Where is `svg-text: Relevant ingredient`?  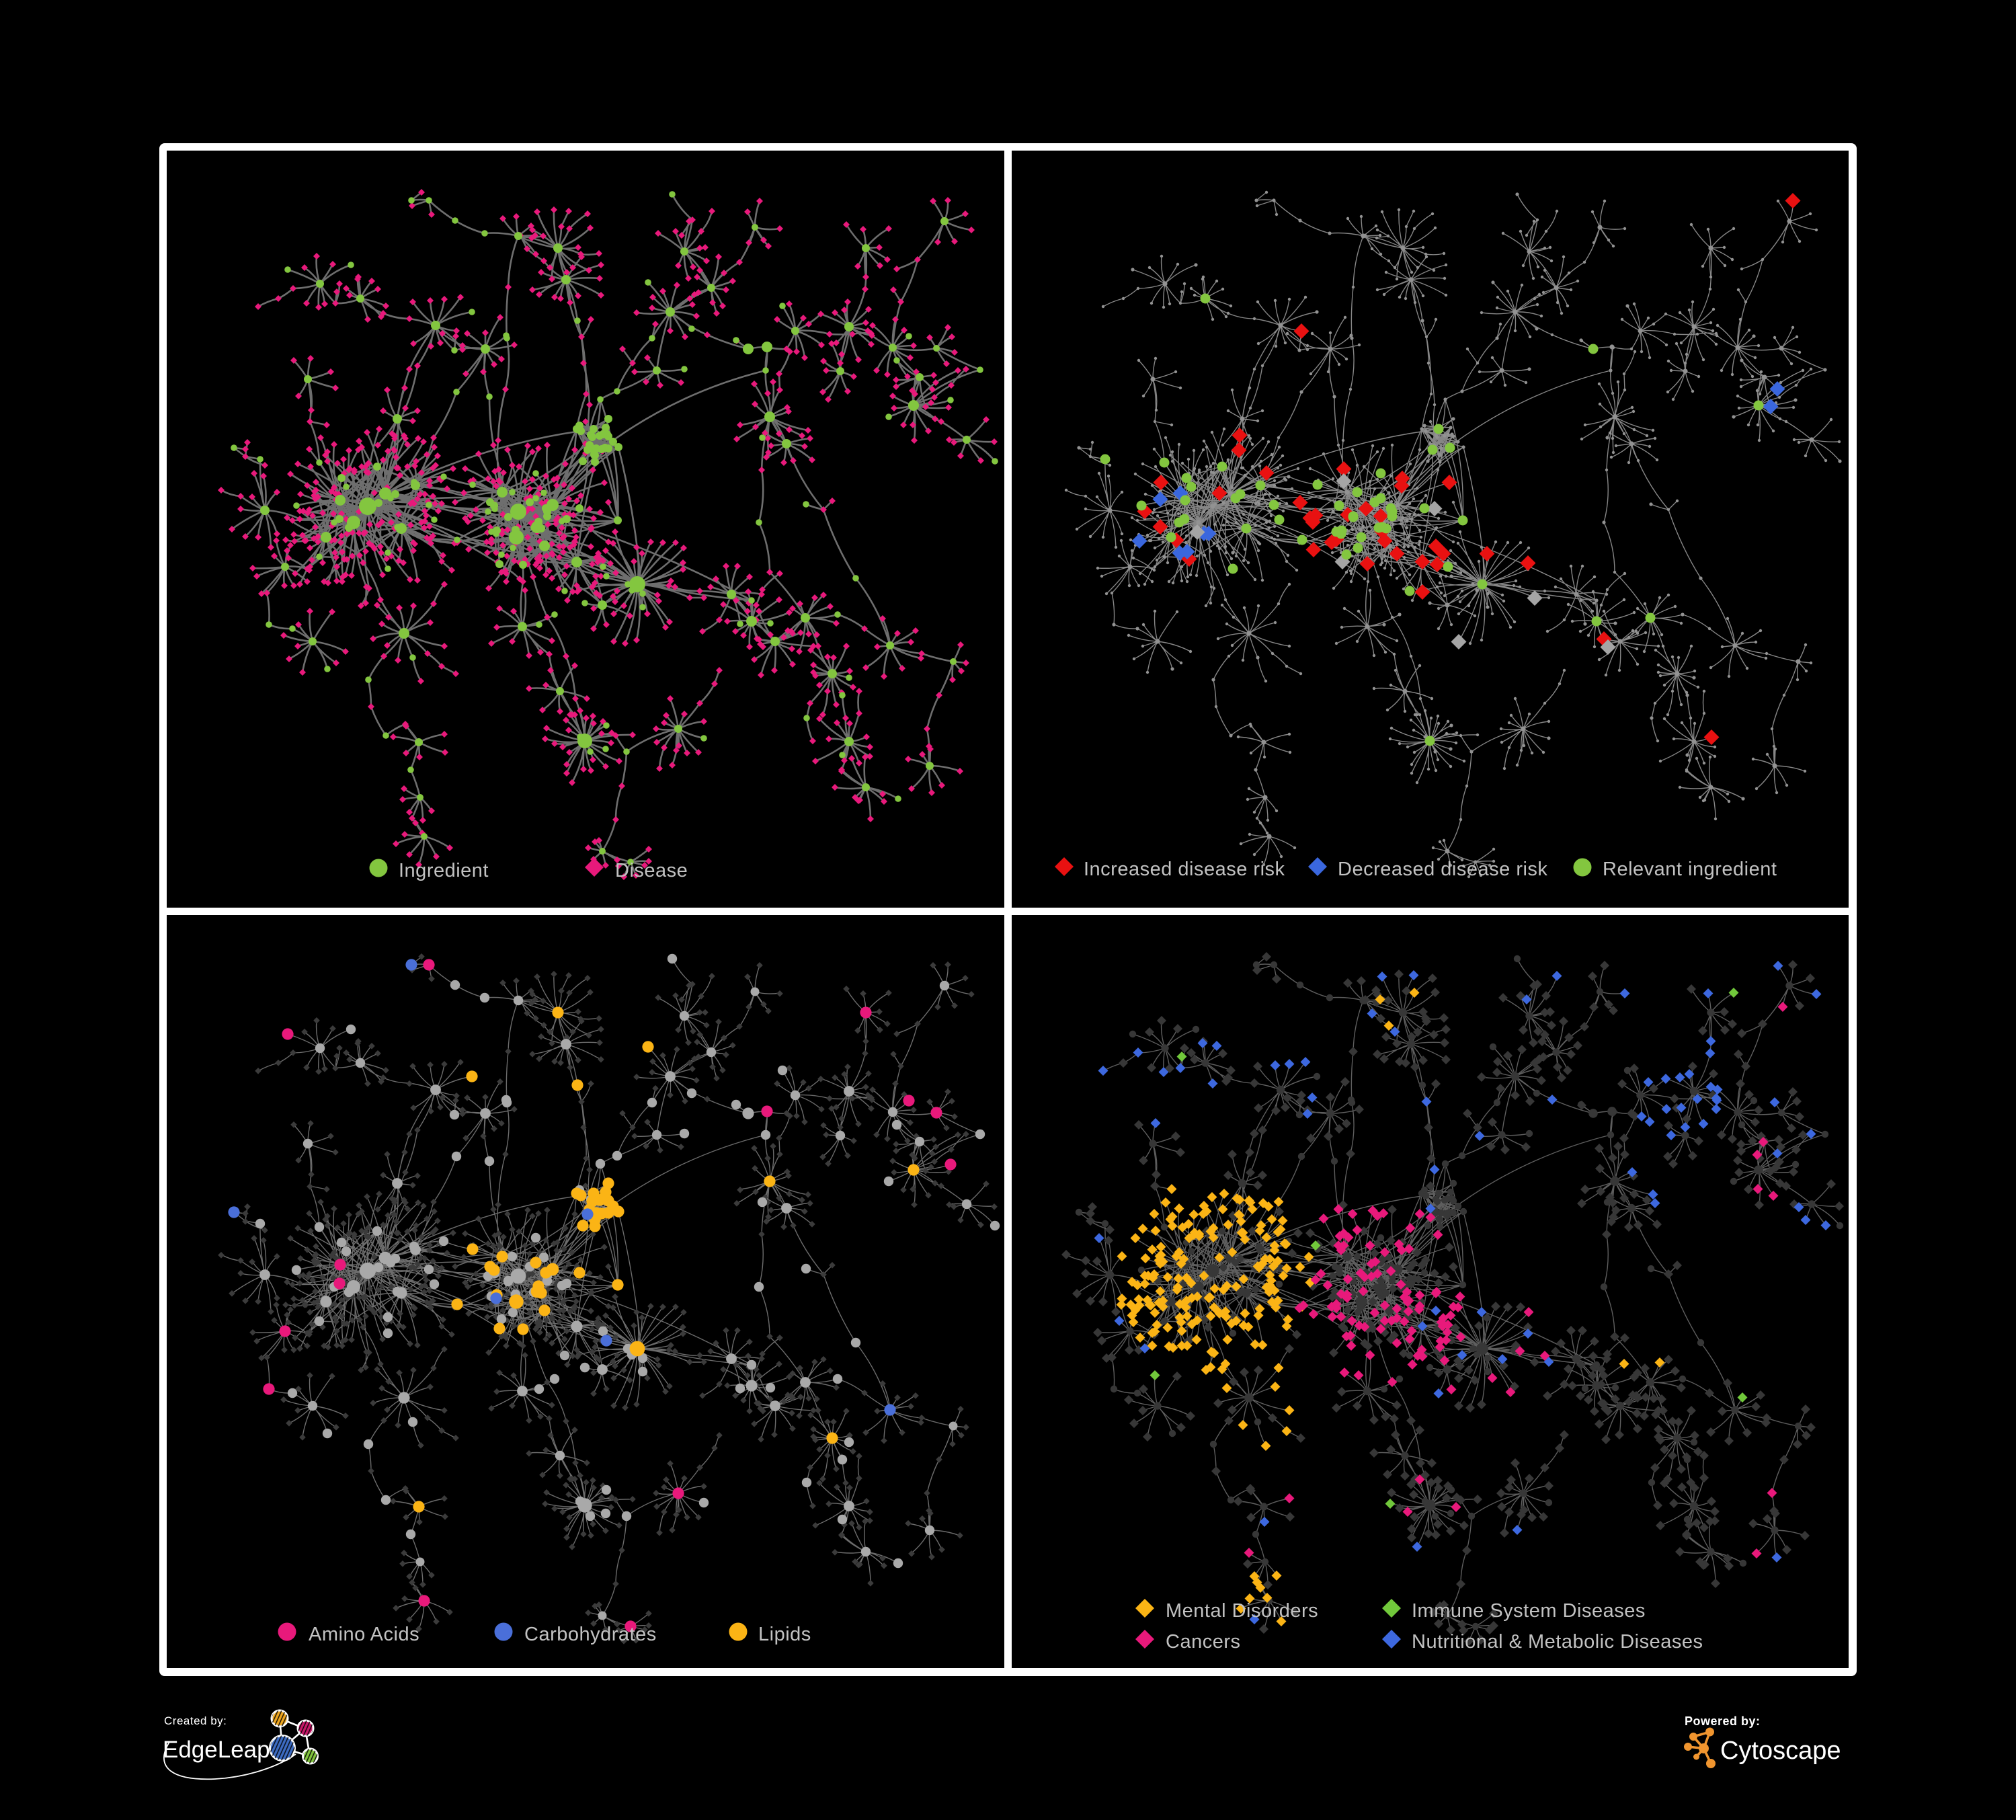
svg-text: Relevant ingredient is located at coordinates (1690, 869).